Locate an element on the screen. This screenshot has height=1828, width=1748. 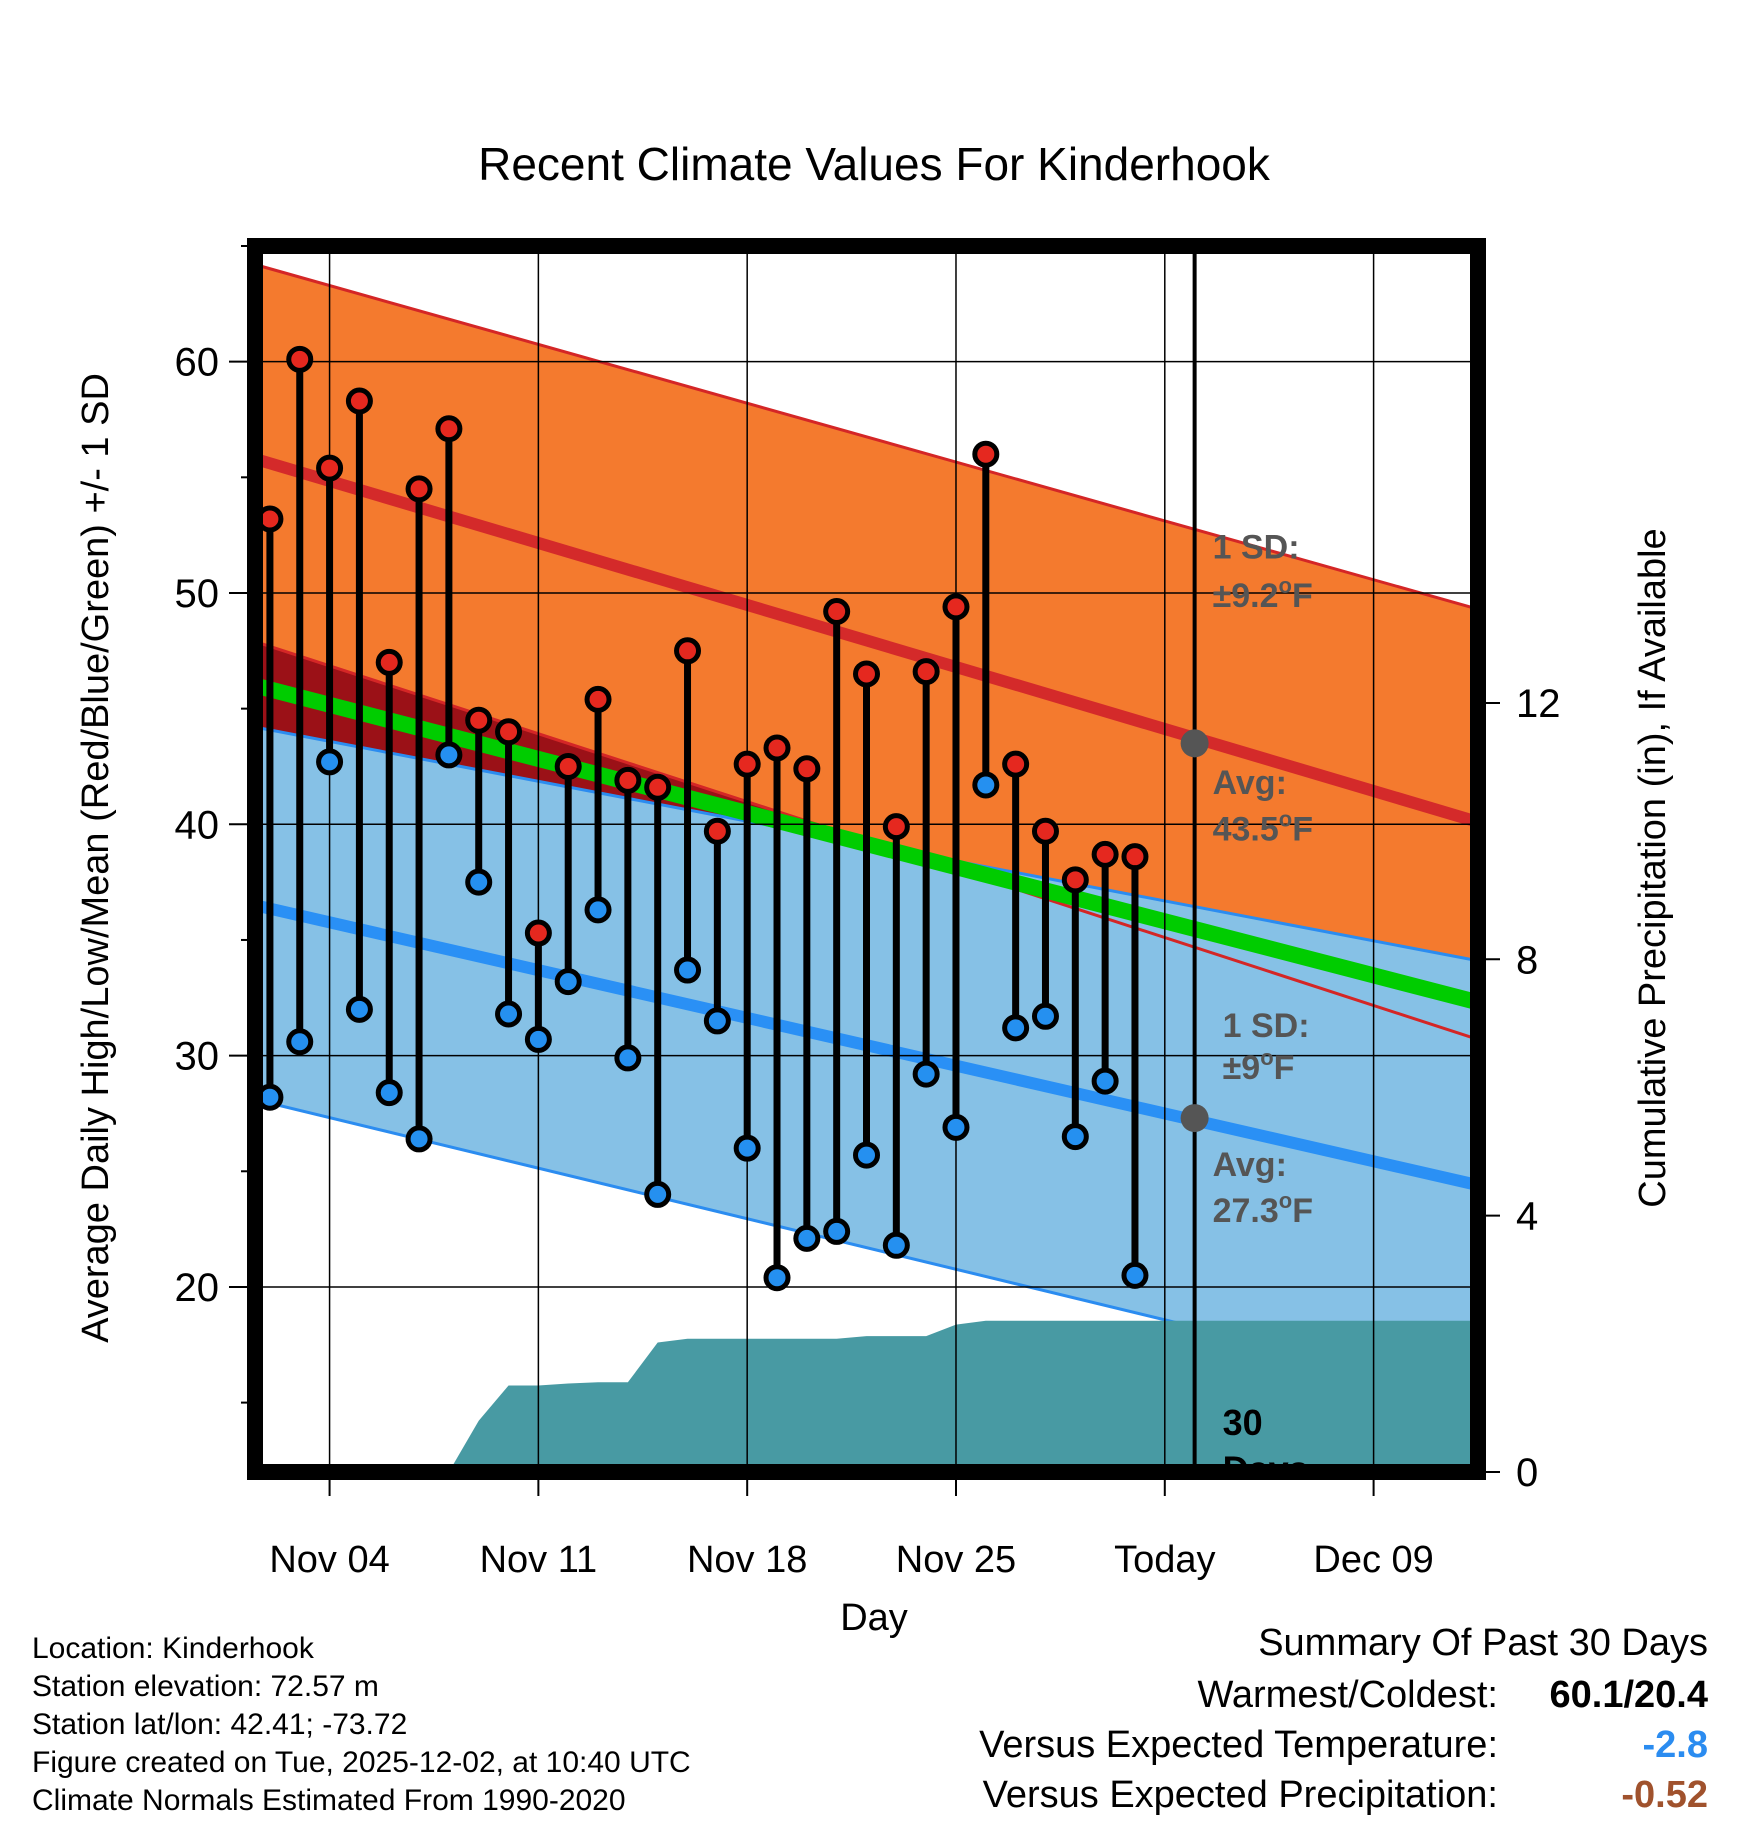
x-tick-label: Today is located at coordinates (1164, 1560).